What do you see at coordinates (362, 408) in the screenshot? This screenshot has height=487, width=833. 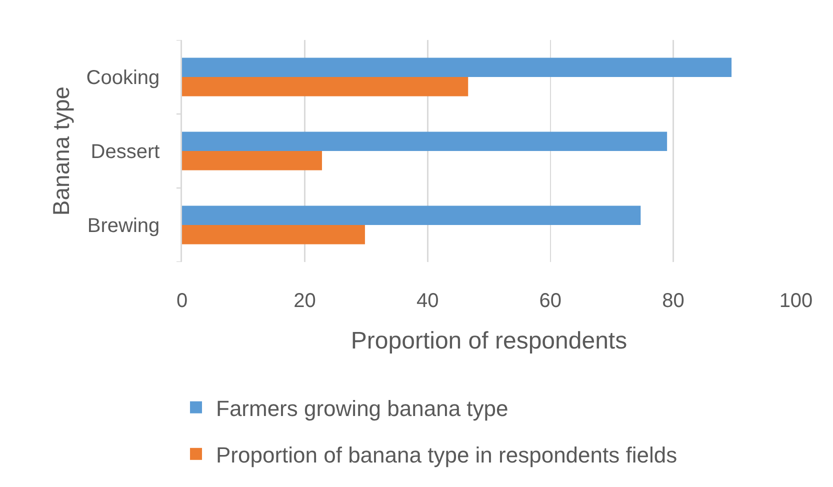 I see `legend-label: Farmers growing banana type` at bounding box center [362, 408].